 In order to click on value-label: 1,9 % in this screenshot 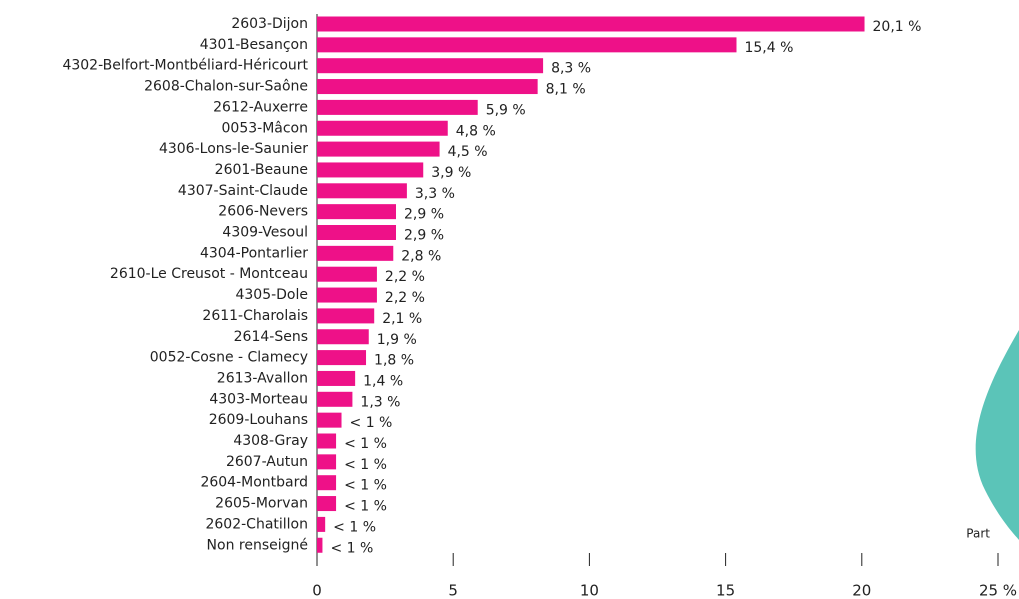, I will do `click(397, 340)`.